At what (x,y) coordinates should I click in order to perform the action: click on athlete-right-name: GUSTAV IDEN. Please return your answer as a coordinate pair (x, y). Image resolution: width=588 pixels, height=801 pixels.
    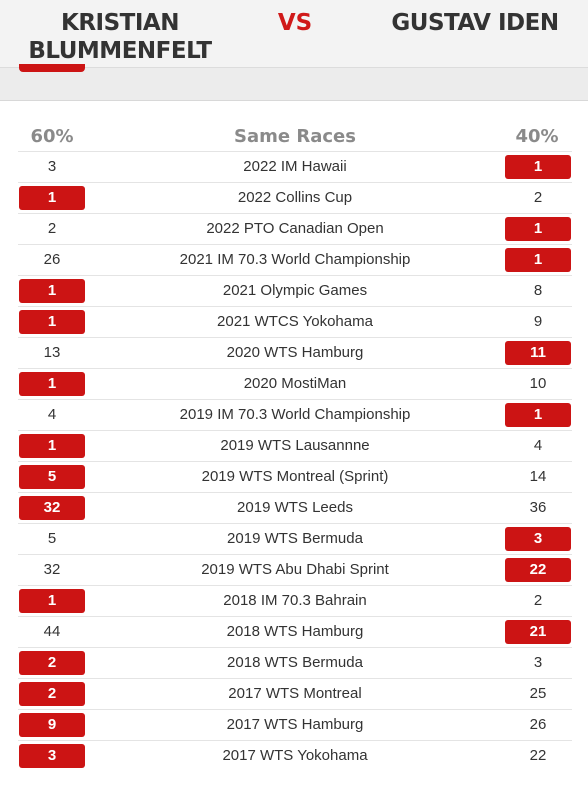
    Looking at the image, I should click on (475, 23).